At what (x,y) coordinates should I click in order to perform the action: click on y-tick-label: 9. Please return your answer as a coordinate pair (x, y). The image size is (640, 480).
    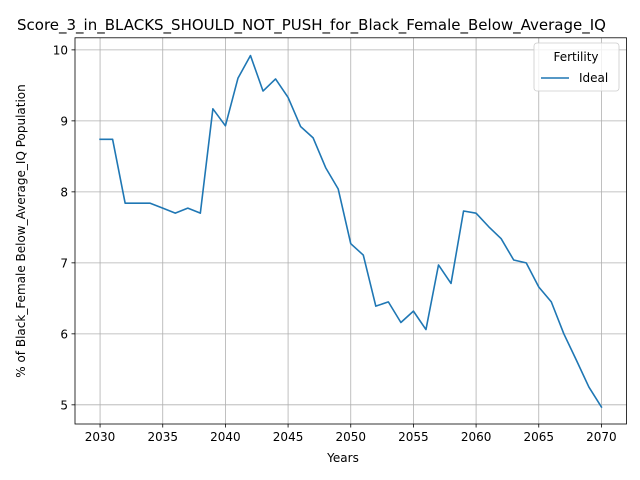
    Looking at the image, I should click on (64, 121).